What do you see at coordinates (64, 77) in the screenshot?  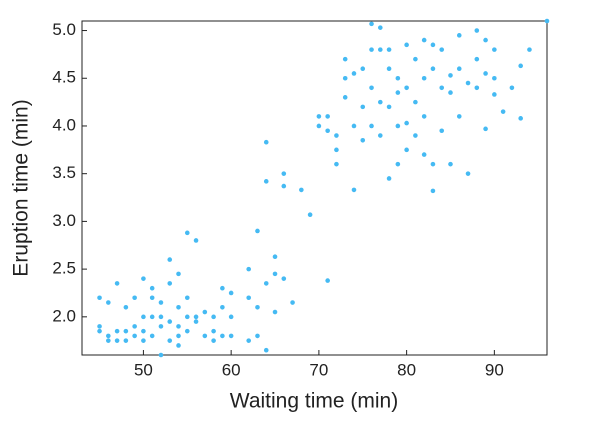 I see `y-tick-label: 4.5` at bounding box center [64, 77].